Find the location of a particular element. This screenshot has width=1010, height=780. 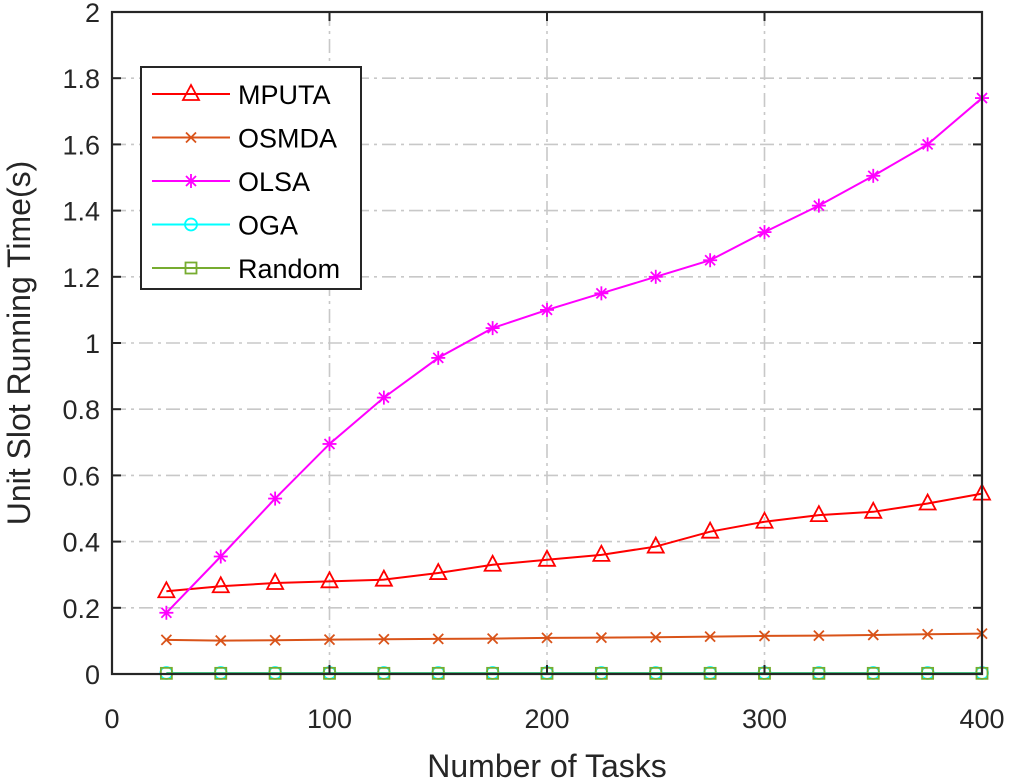

legend-marker-mputa is located at coordinates (191, 92).